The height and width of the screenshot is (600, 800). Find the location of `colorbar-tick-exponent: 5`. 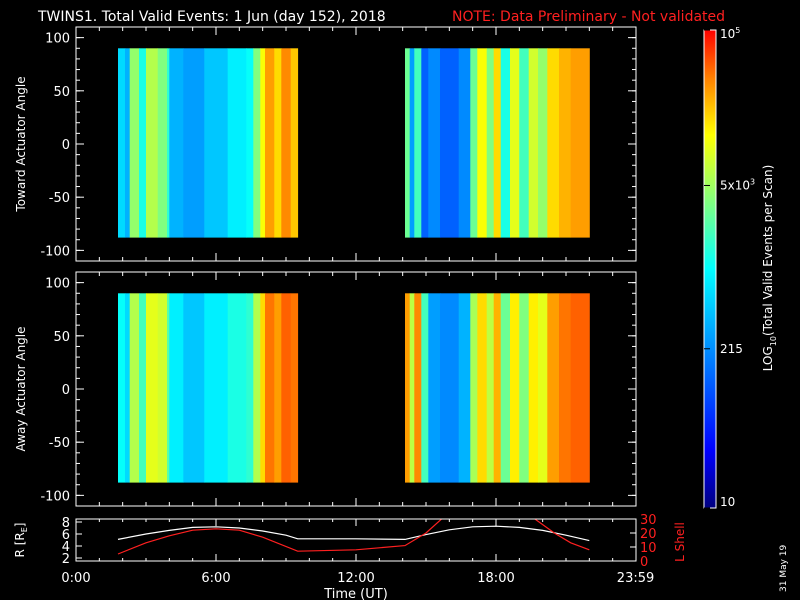

colorbar-tick-exponent: 5 is located at coordinates (737, 30).